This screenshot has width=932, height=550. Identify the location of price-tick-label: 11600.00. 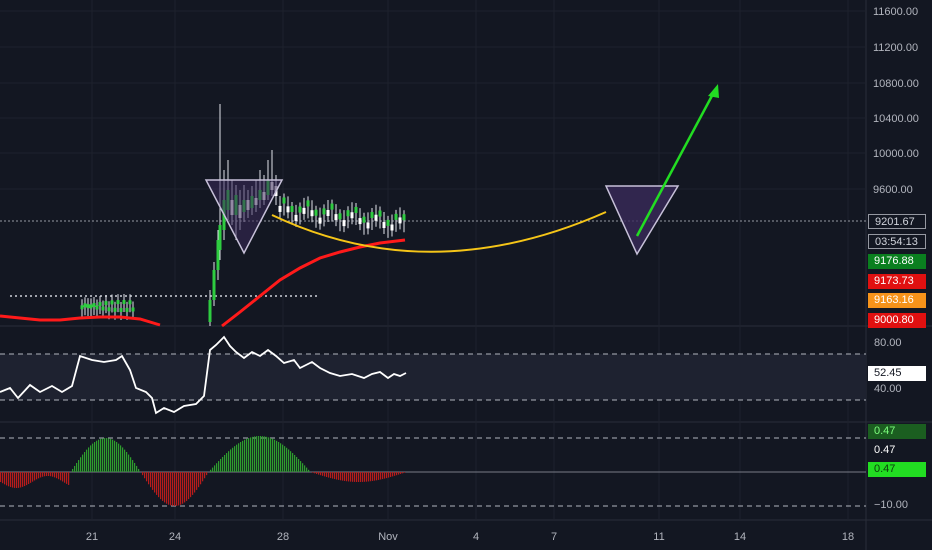
(895, 12).